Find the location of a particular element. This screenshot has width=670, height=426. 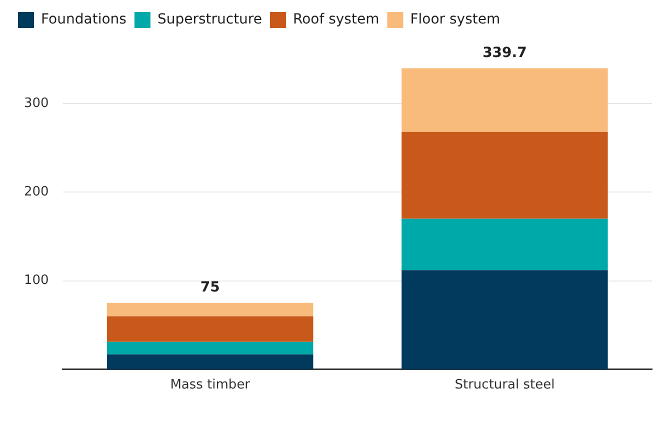

total-label: 339.7 is located at coordinates (504, 52).